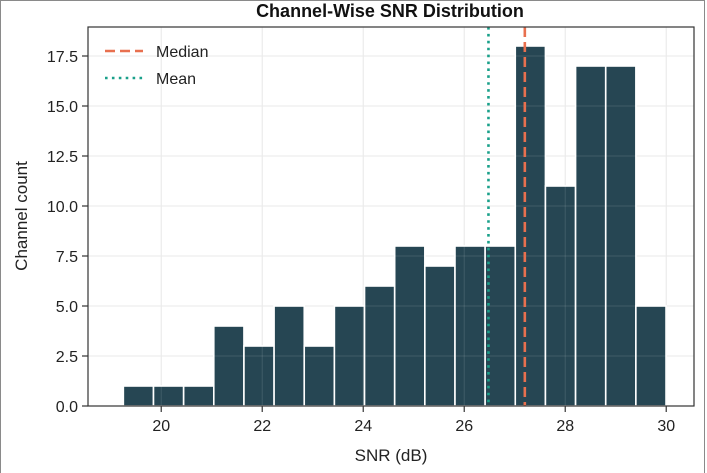 This screenshot has width=707, height=473. I want to click on y-tick-label: 17.5, so click(62, 57).